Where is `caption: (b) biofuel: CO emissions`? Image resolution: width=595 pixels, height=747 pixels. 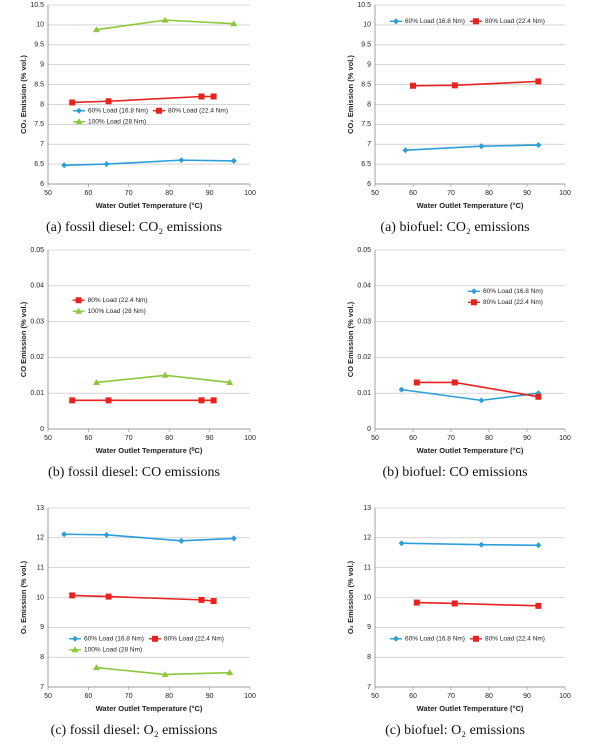
caption: (b) biofuel: CO emissions is located at coordinates (454, 472).